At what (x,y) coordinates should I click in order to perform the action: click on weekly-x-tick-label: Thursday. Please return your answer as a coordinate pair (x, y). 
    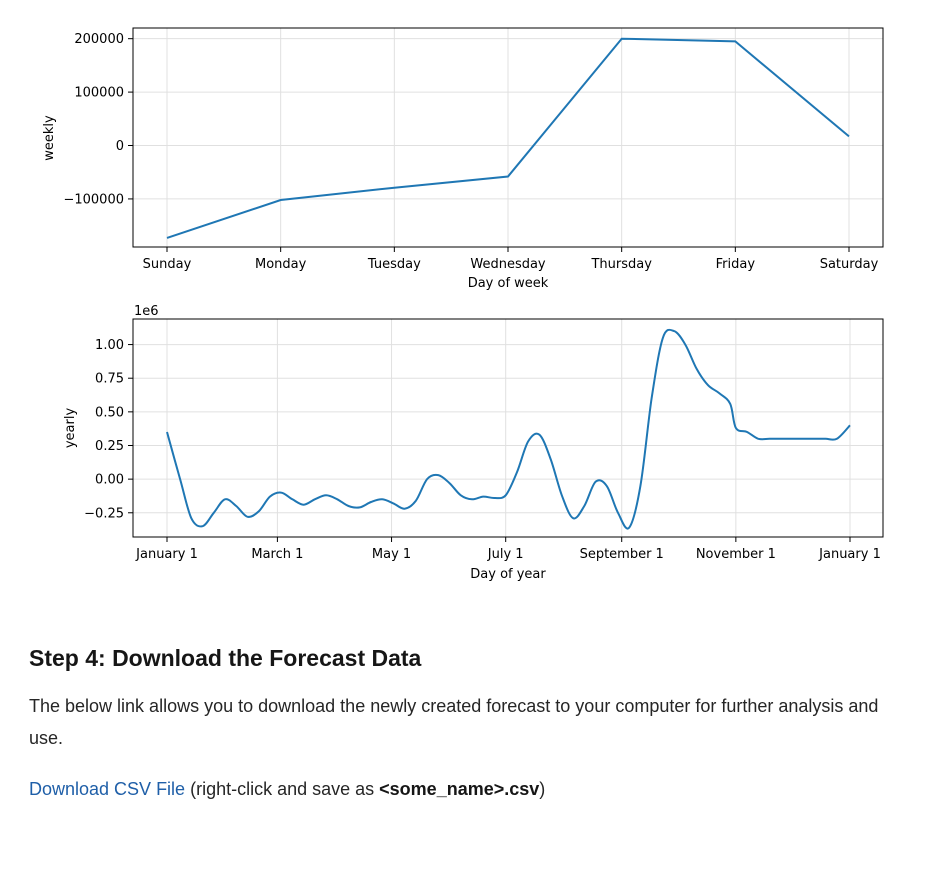
    Looking at the image, I should click on (621, 264).